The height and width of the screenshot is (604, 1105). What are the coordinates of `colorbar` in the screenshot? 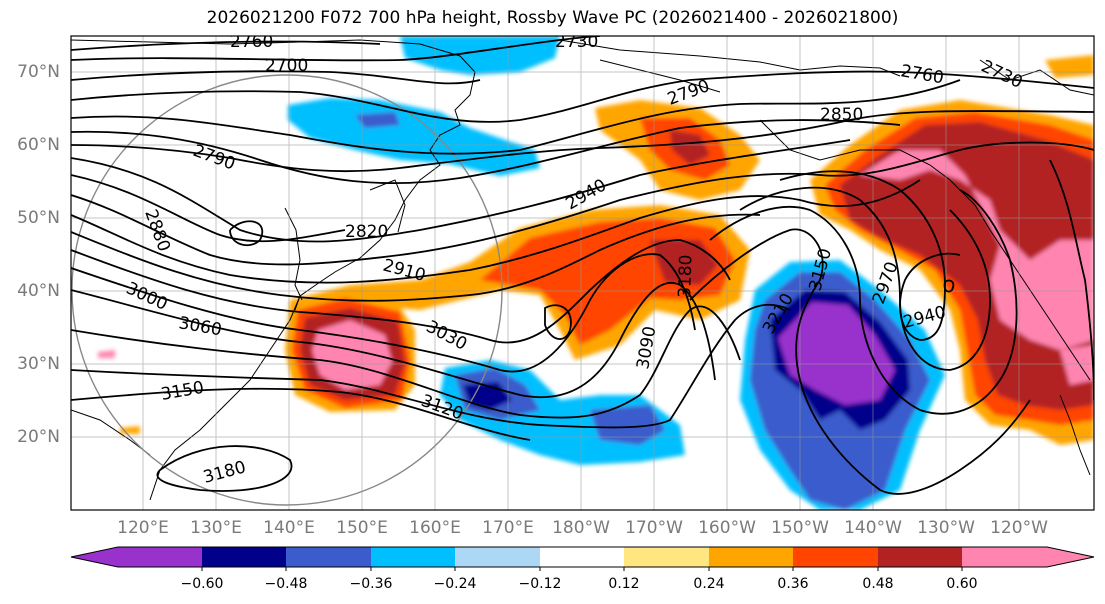 It's located at (582, 558).